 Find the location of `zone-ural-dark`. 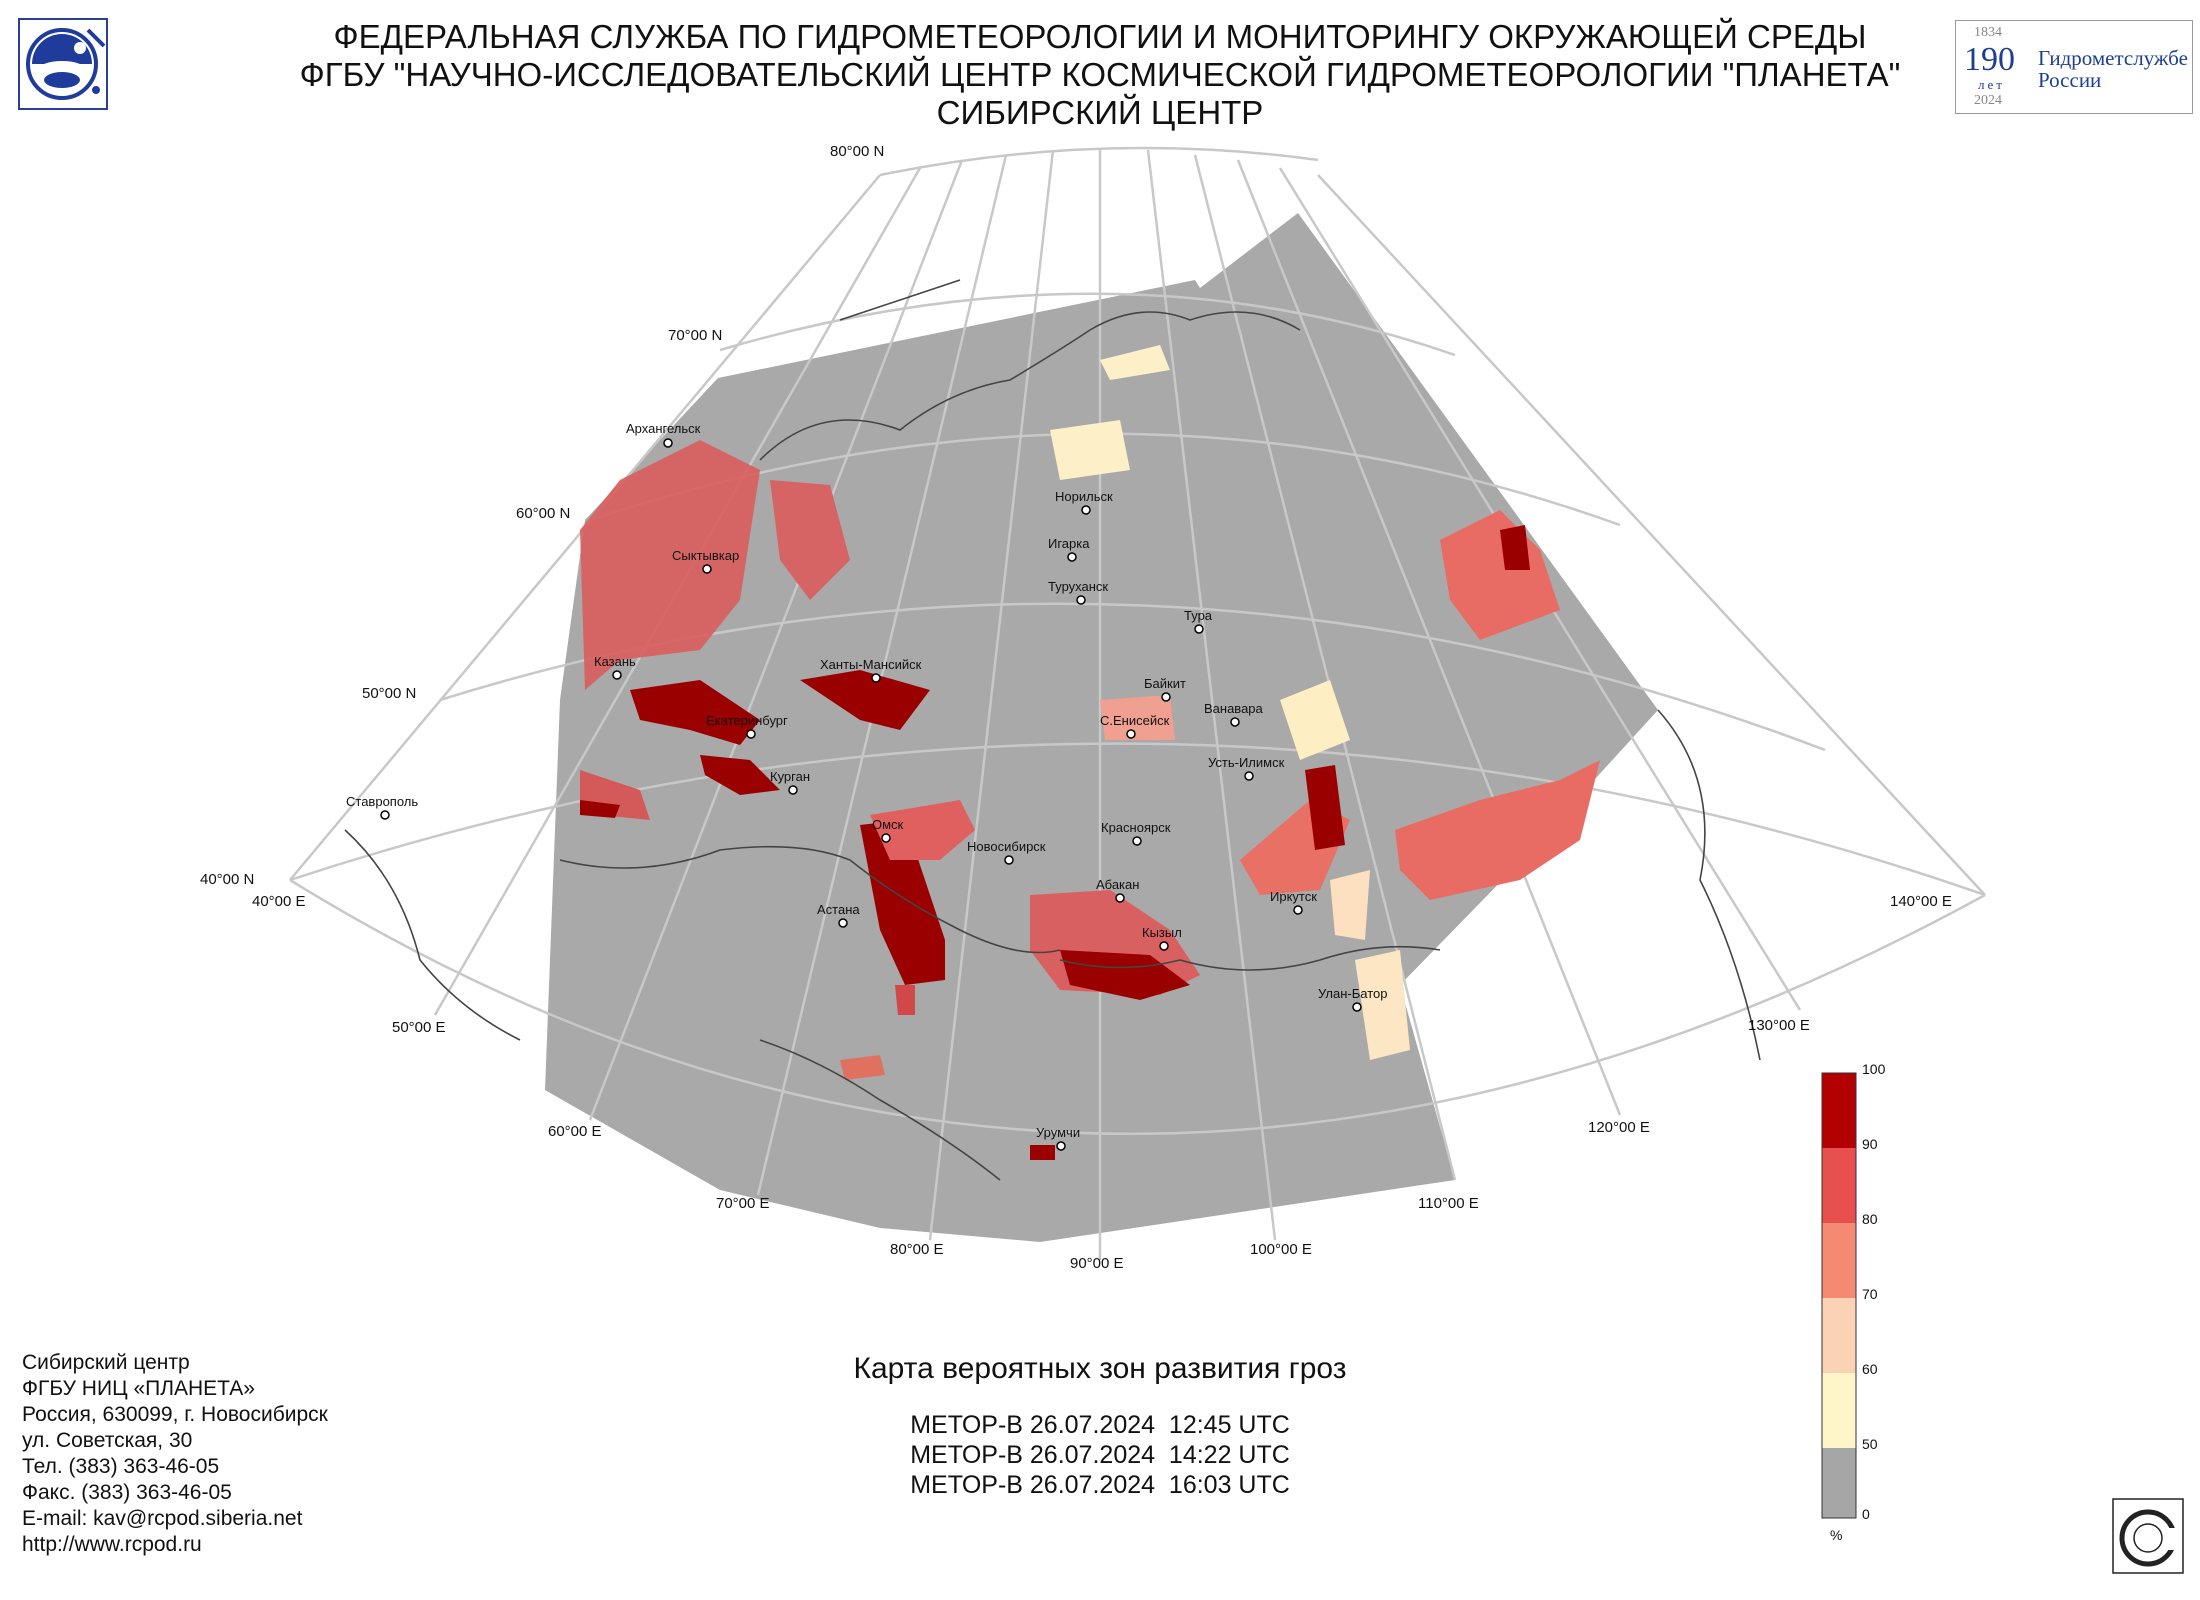

zone-ural-dark is located at coordinates (695, 712).